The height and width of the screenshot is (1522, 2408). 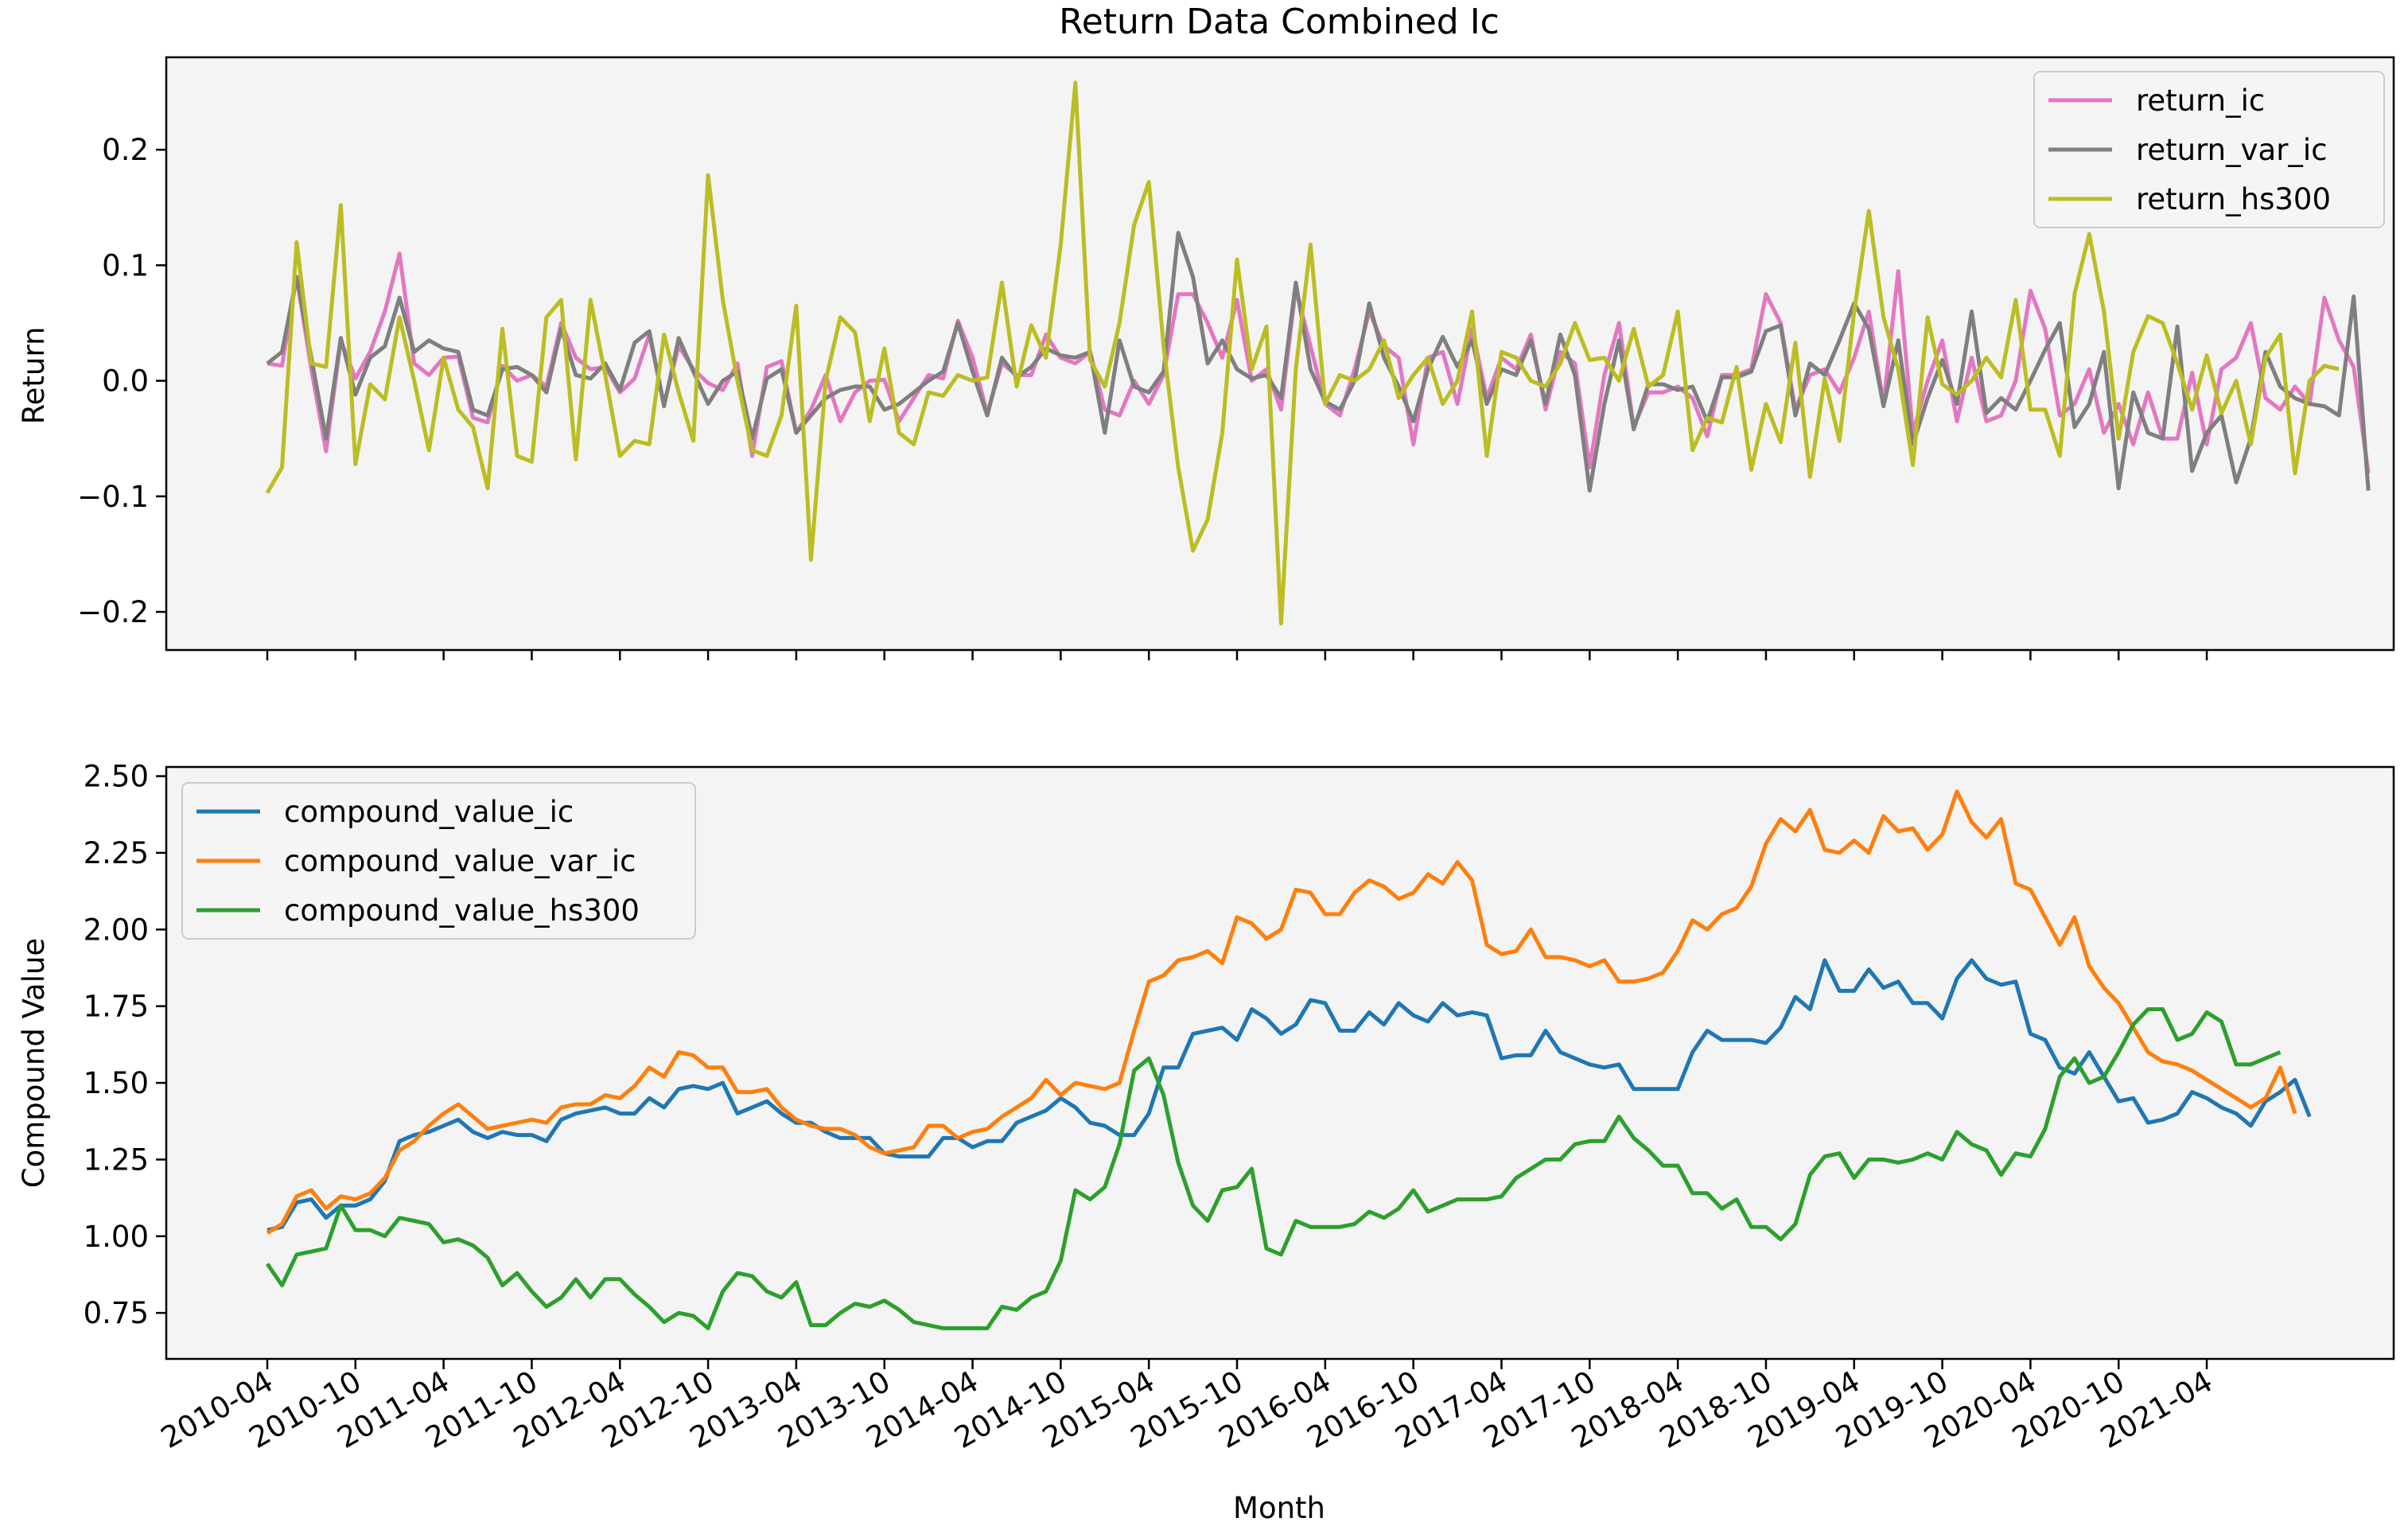 I want to click on y-tick-label: 2.00, so click(x=116, y=930).